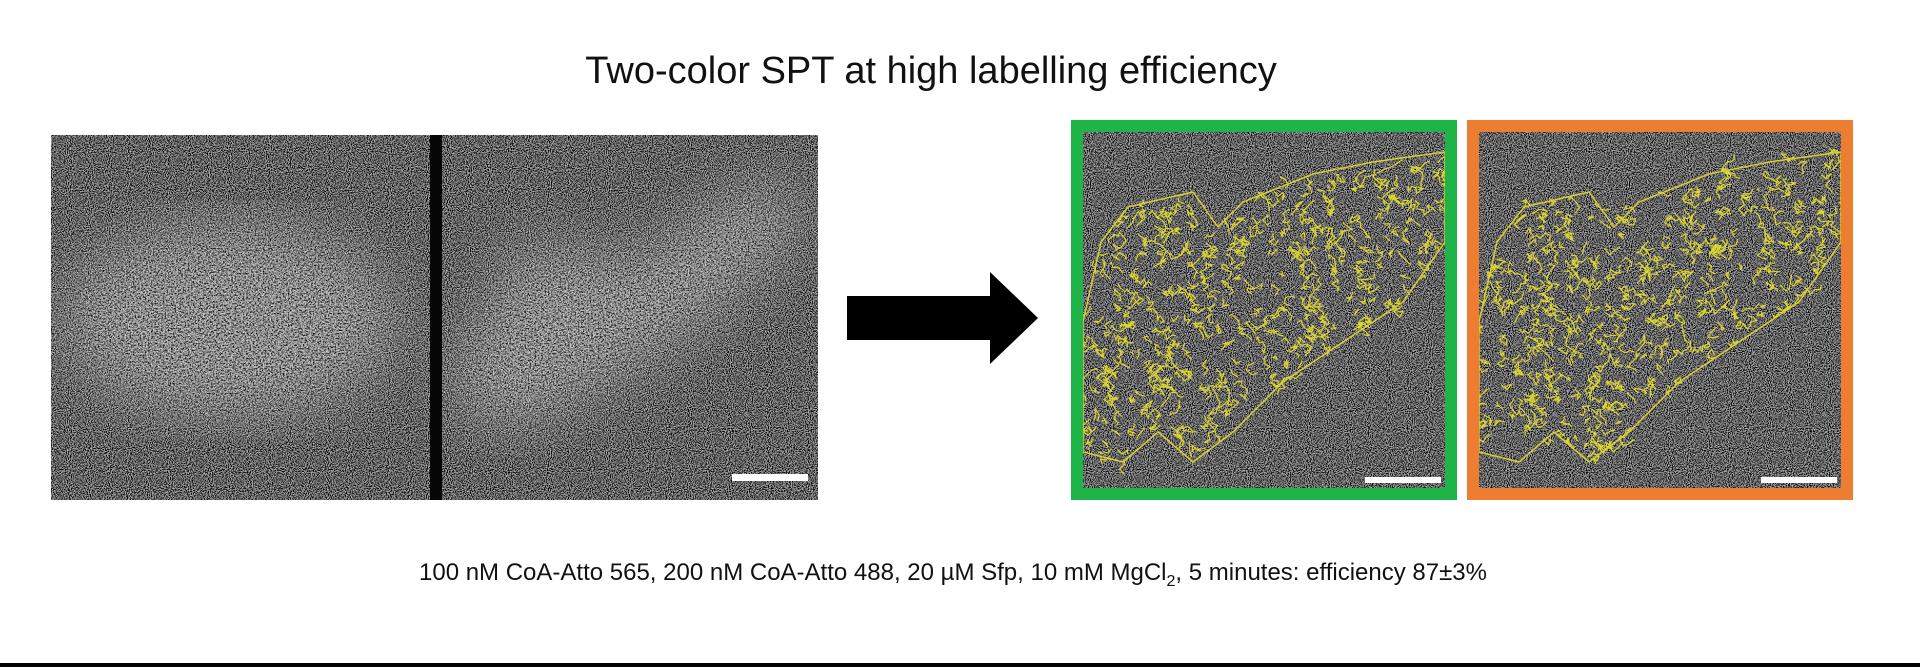 This screenshot has width=1920, height=671. I want to click on scale-bar, so click(1799, 480).